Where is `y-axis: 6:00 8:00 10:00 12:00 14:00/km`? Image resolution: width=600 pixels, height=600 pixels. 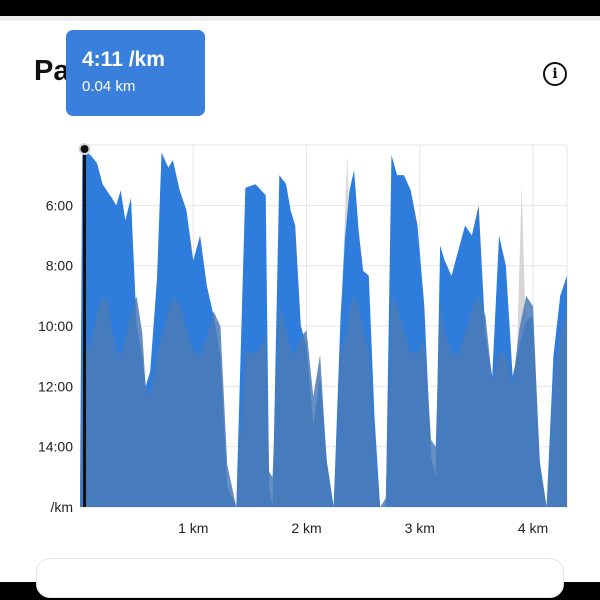
y-axis: 6:00 8:00 10:00 12:00 14:00/km is located at coordinates (55, 356).